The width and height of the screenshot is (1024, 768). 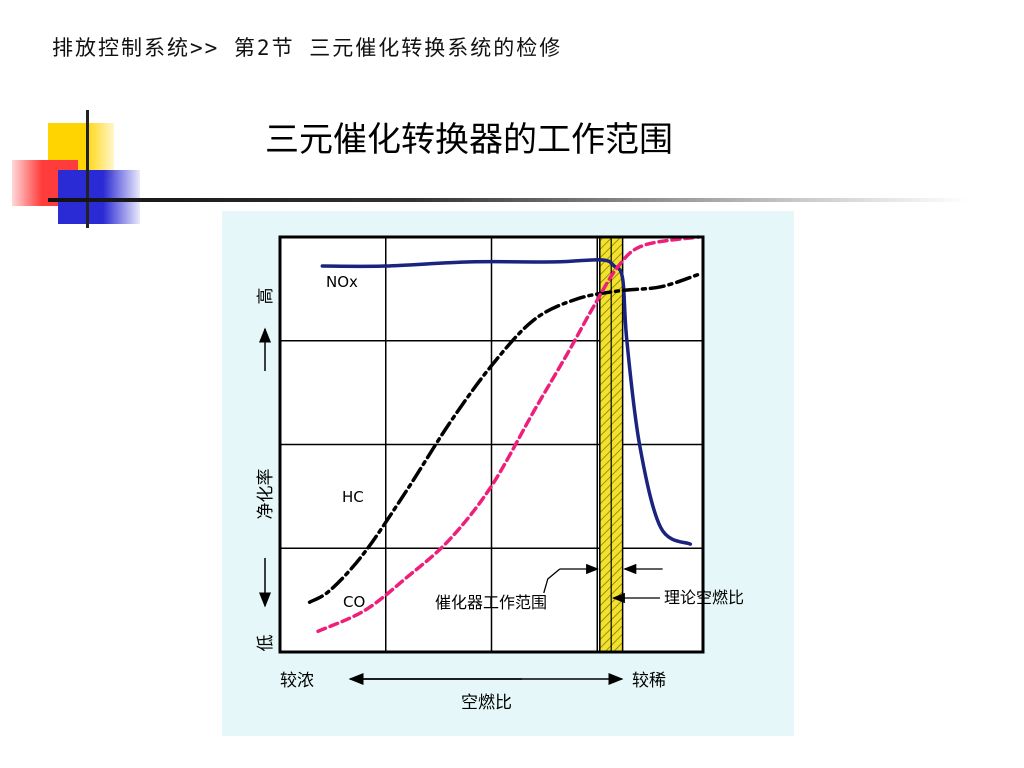 What do you see at coordinates (266, 643) in the screenshot?
I see `y-tick-low: 低` at bounding box center [266, 643].